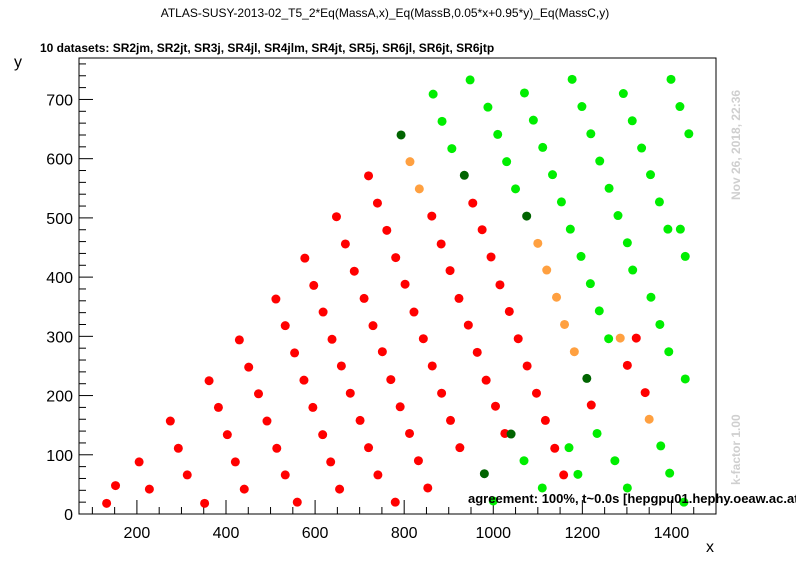 The width and height of the screenshot is (796, 572). Describe the element at coordinates (59, 100) in the screenshot. I see `y-tick-label: 700` at that location.